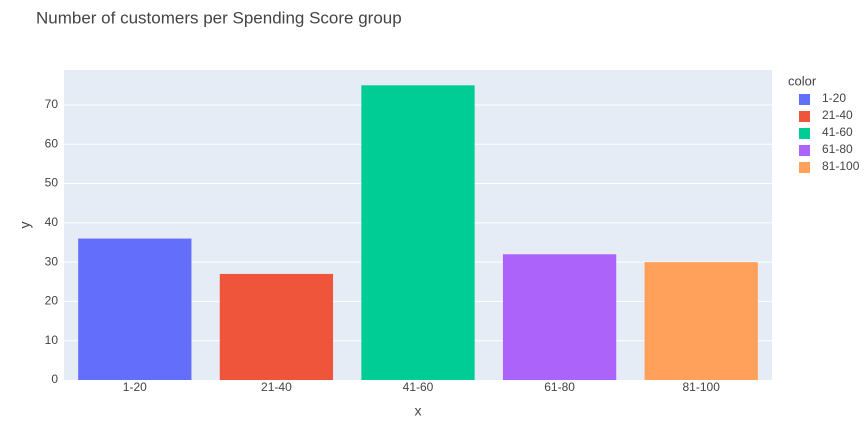  Describe the element at coordinates (52, 222) in the screenshot. I see `y-tick-label: 40` at that location.